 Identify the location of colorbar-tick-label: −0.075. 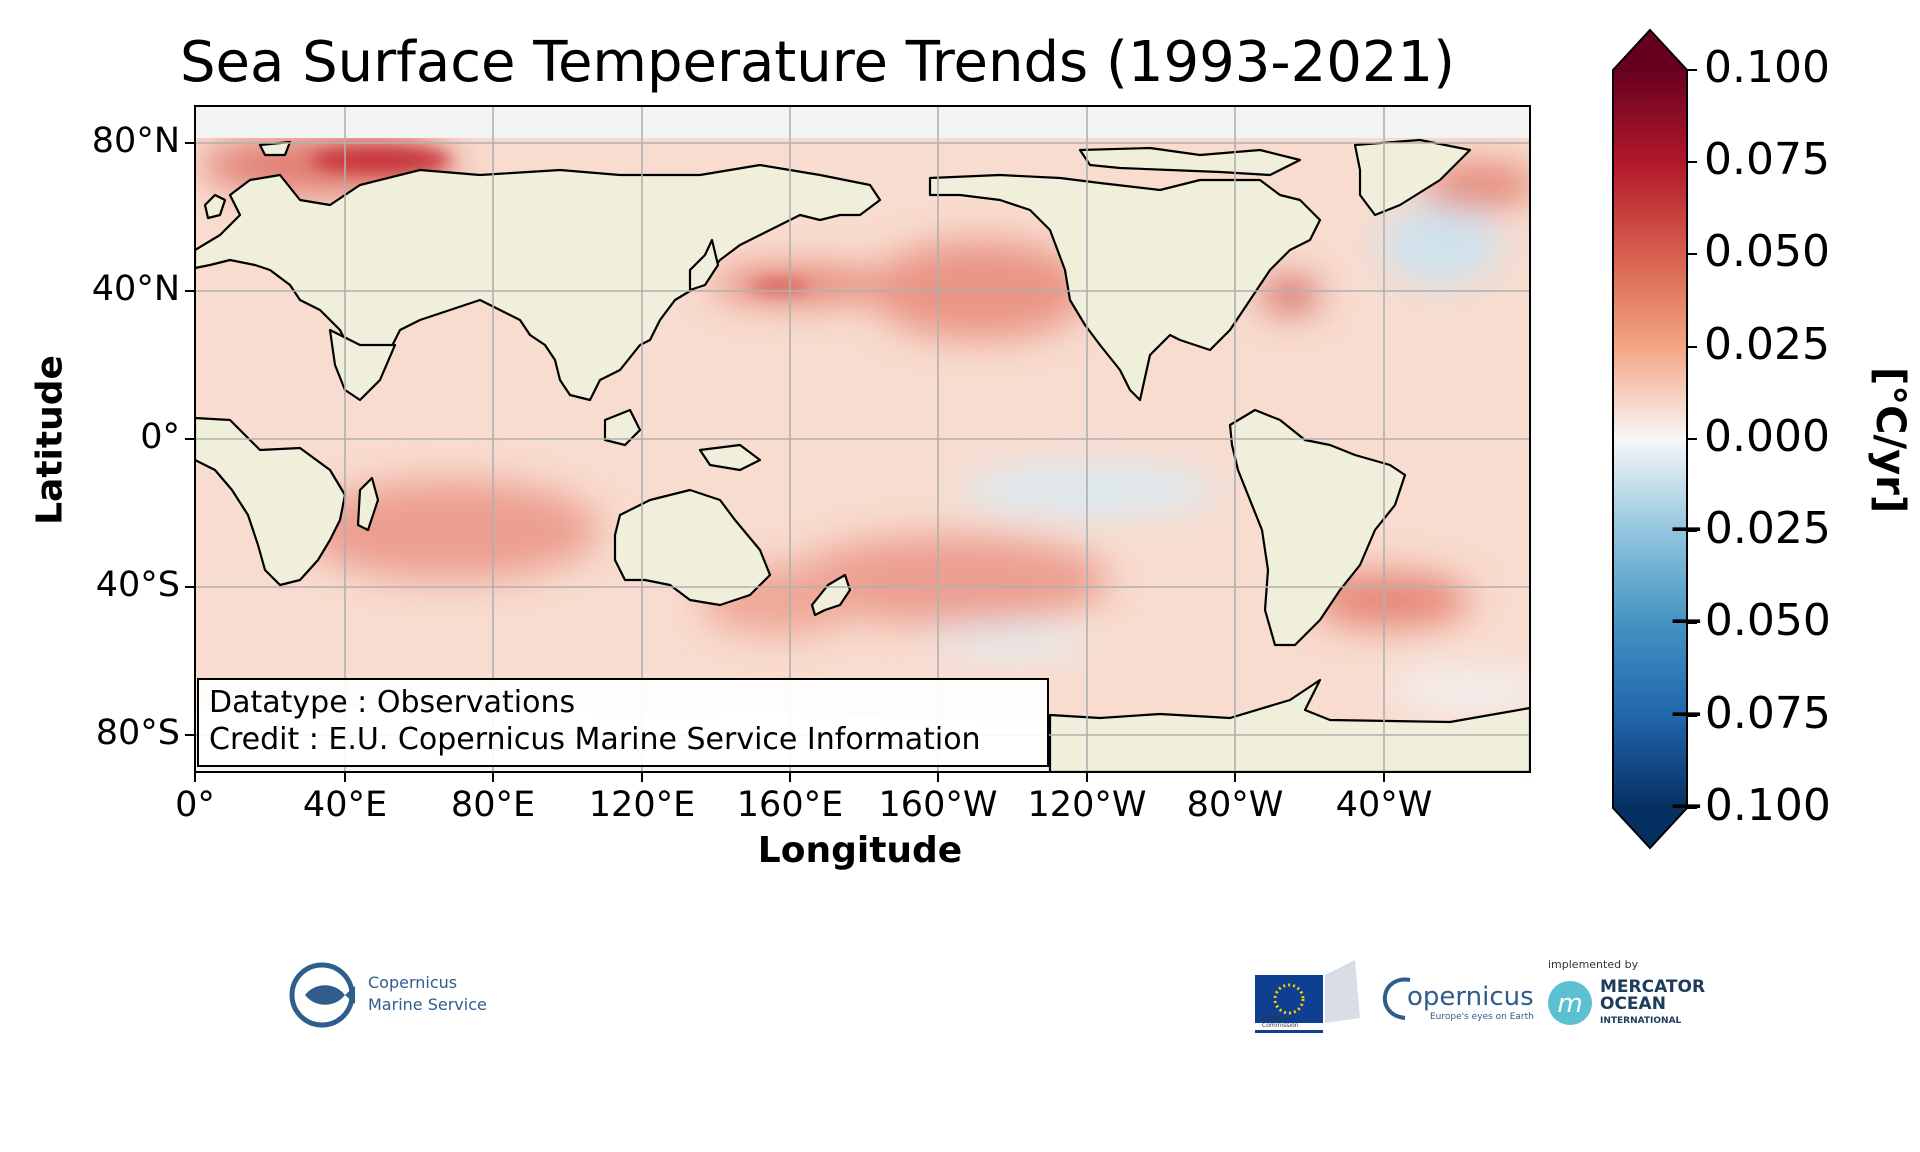
(1749, 713).